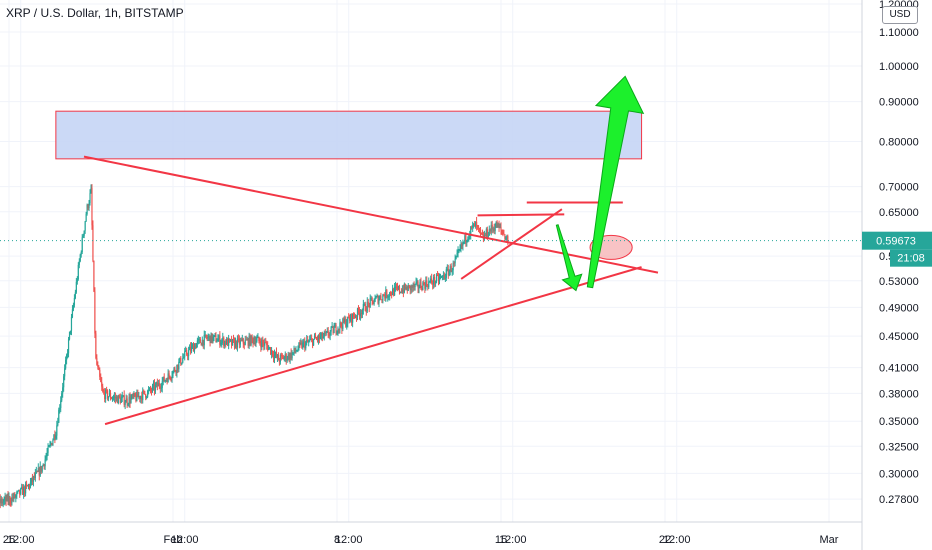 This screenshot has width=932, height=550. I want to click on countdown-value: 21:08, so click(911, 259).